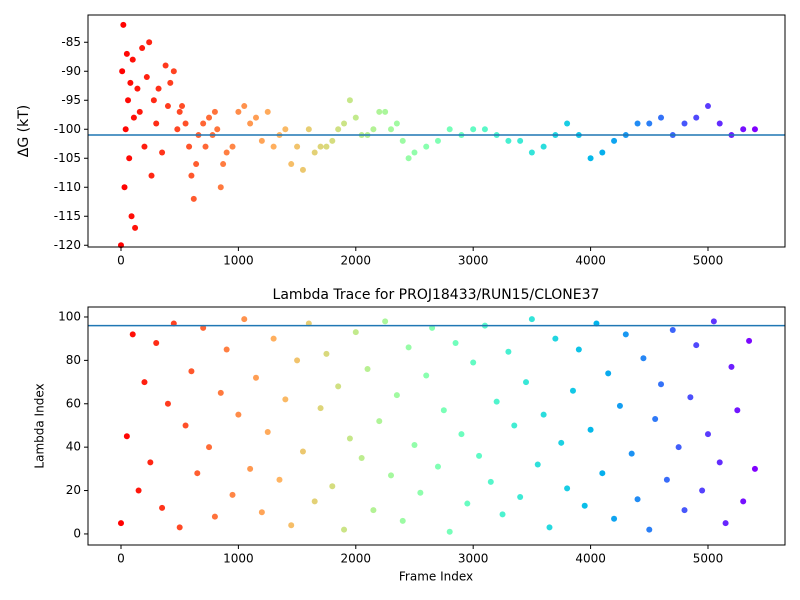 The image size is (800, 600). Describe the element at coordinates (67, 245) in the screenshot. I see `y-tick-label: -120` at that location.